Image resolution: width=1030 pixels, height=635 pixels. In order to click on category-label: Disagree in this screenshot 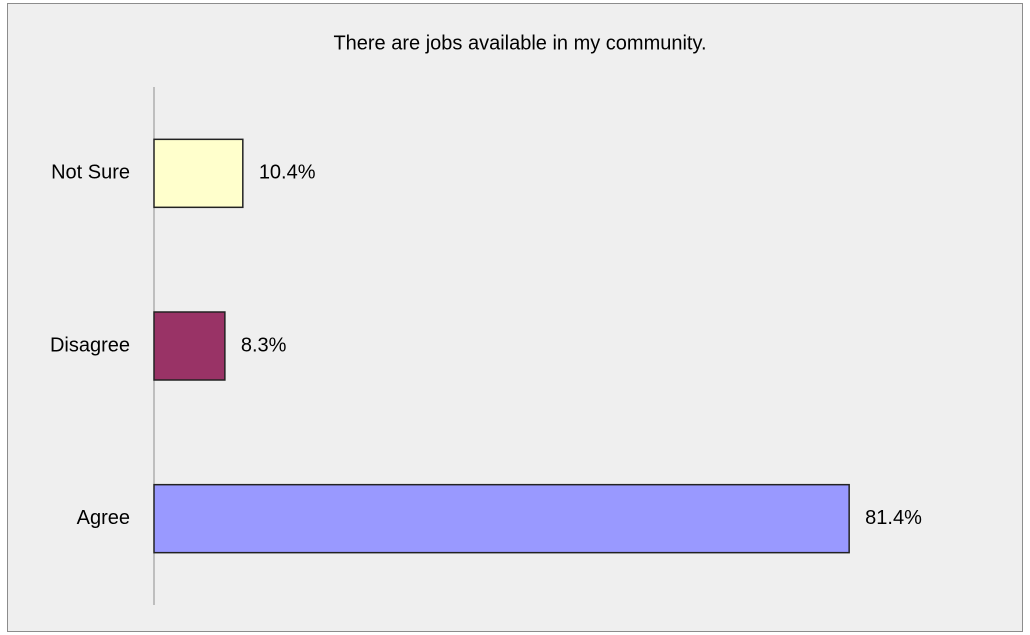, I will do `click(90, 345)`.